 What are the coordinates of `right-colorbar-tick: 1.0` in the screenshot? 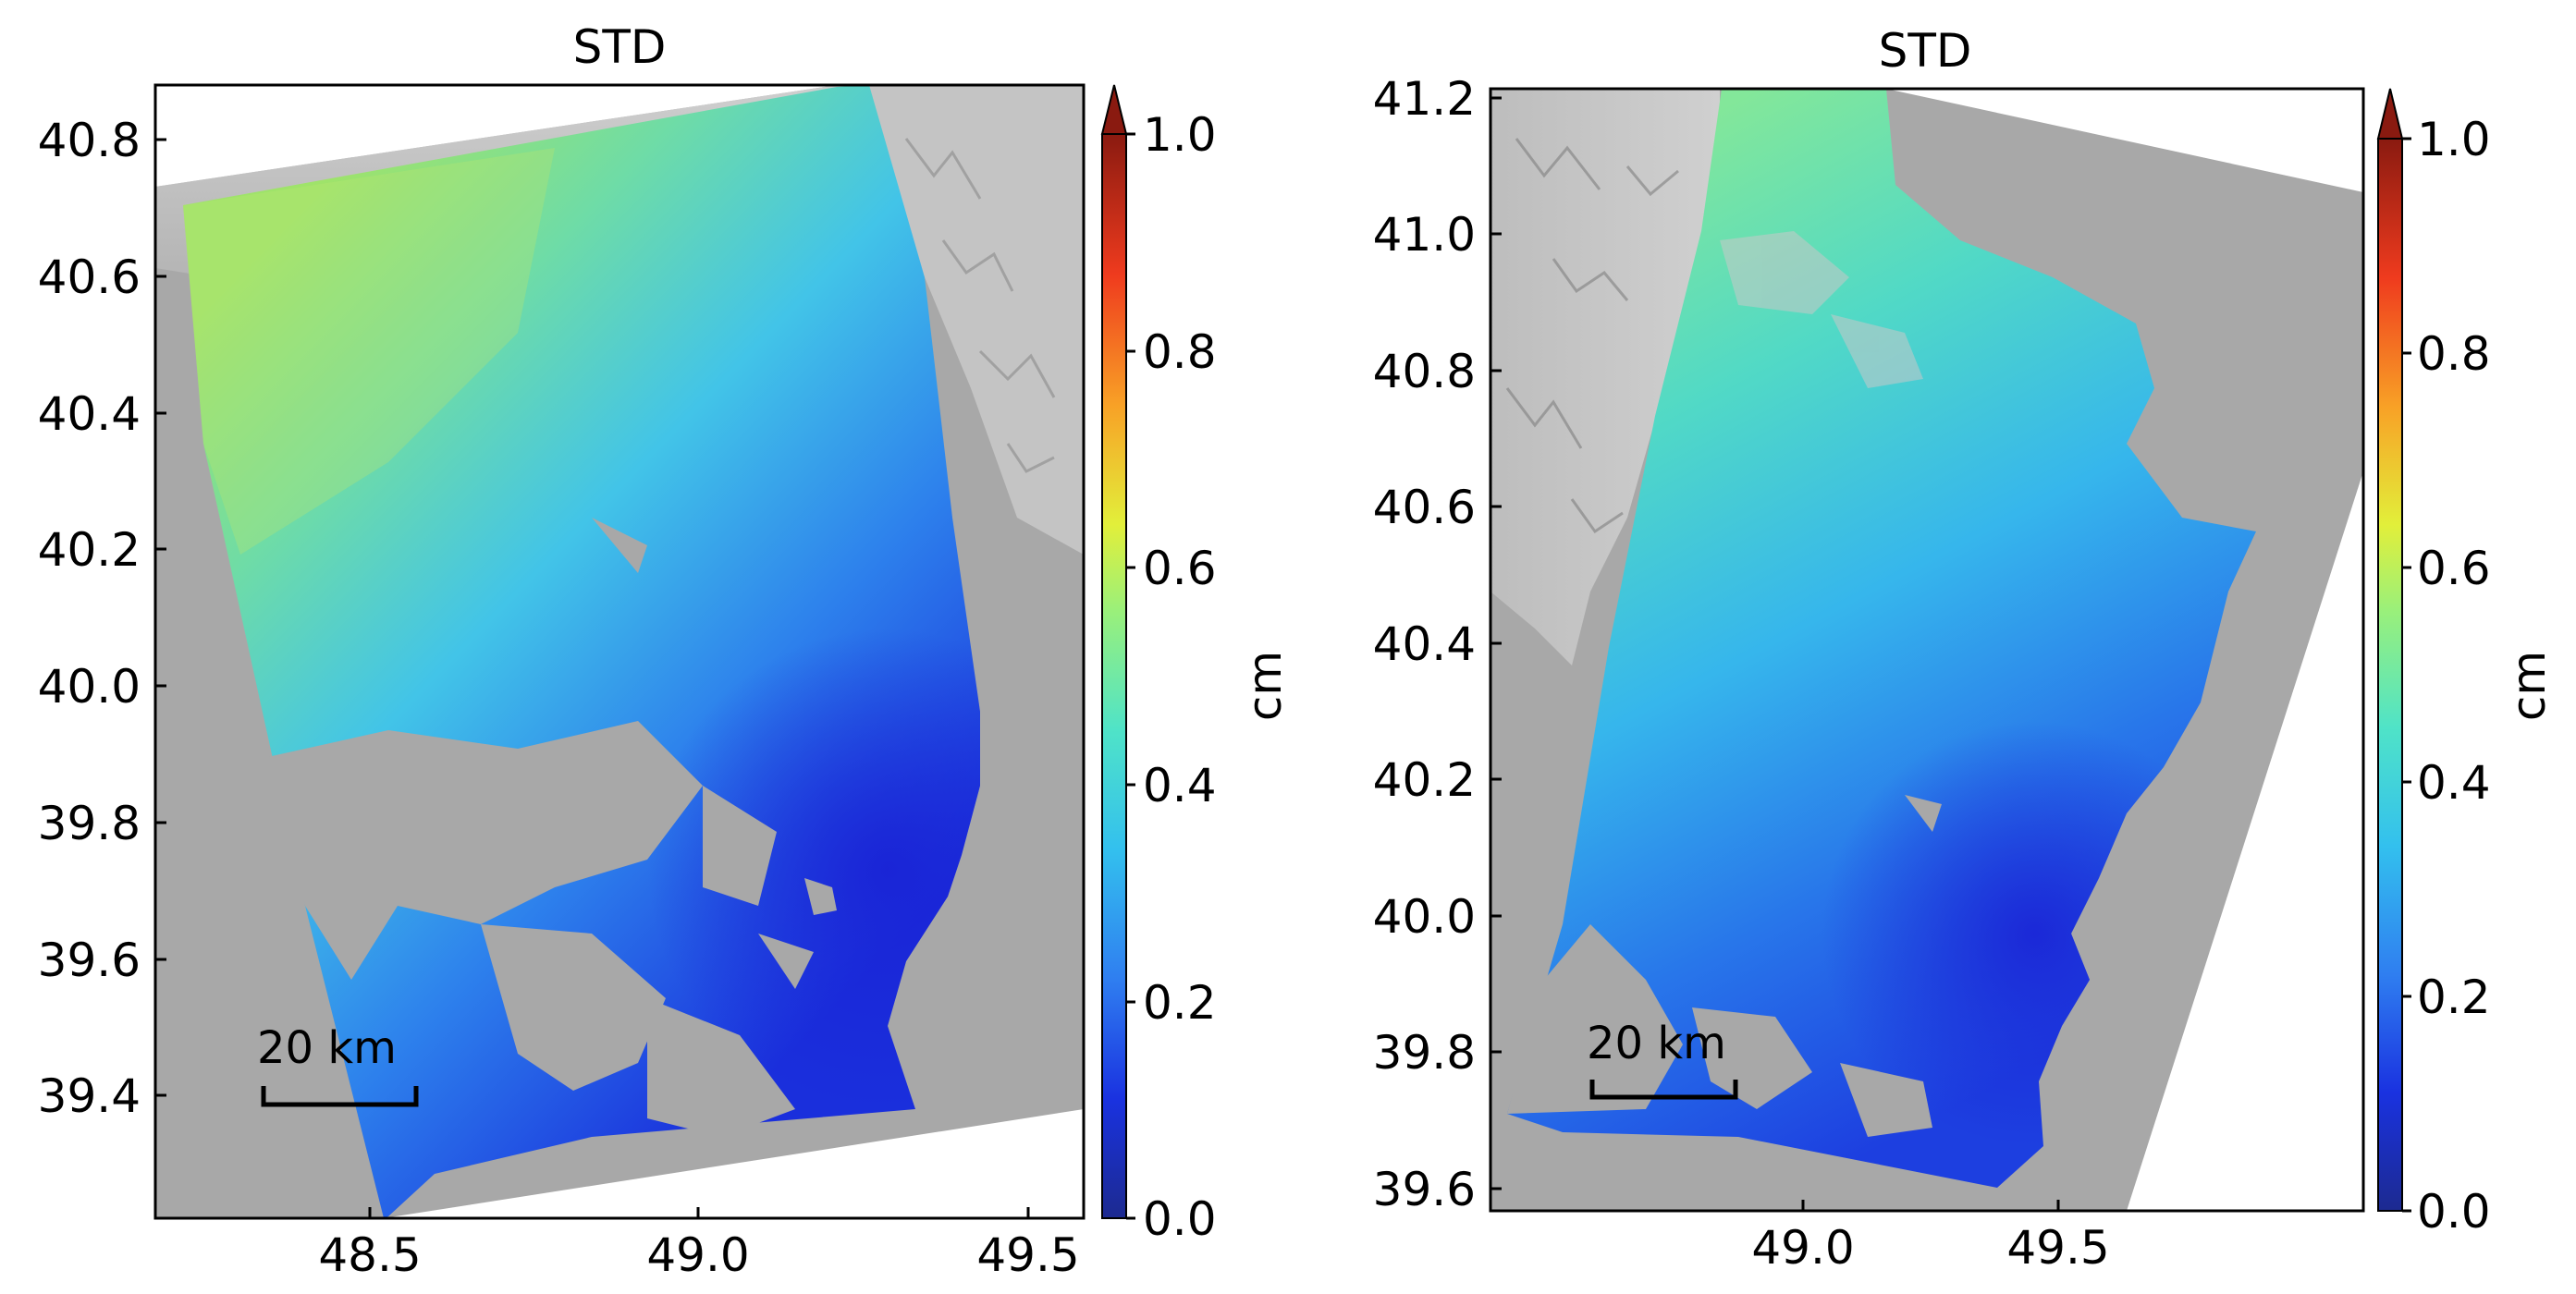 It's located at (2454, 139).